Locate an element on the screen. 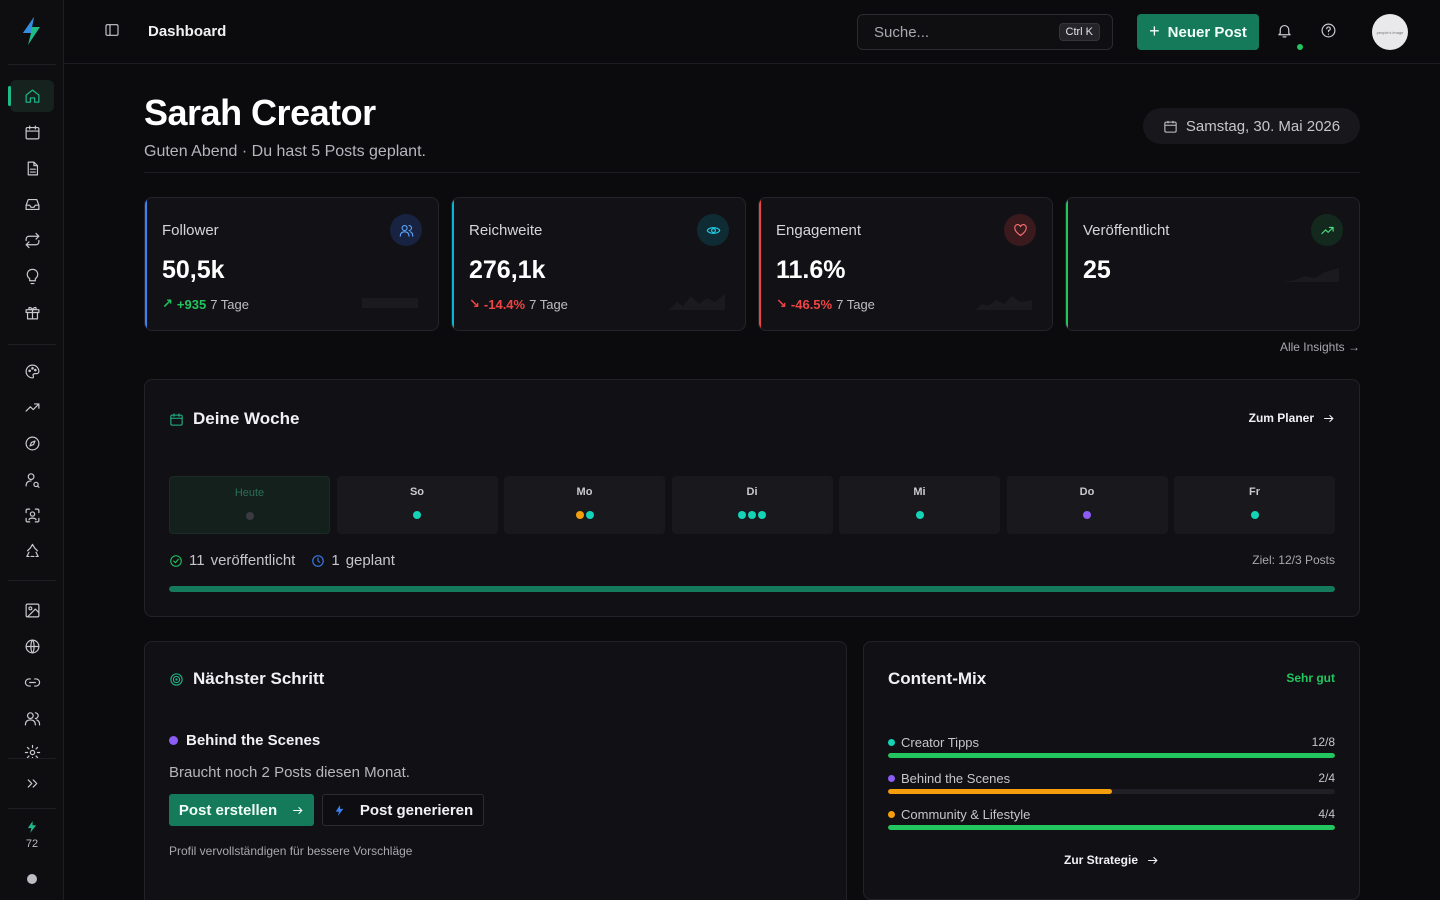  globe-icon is located at coordinates (32, 646).